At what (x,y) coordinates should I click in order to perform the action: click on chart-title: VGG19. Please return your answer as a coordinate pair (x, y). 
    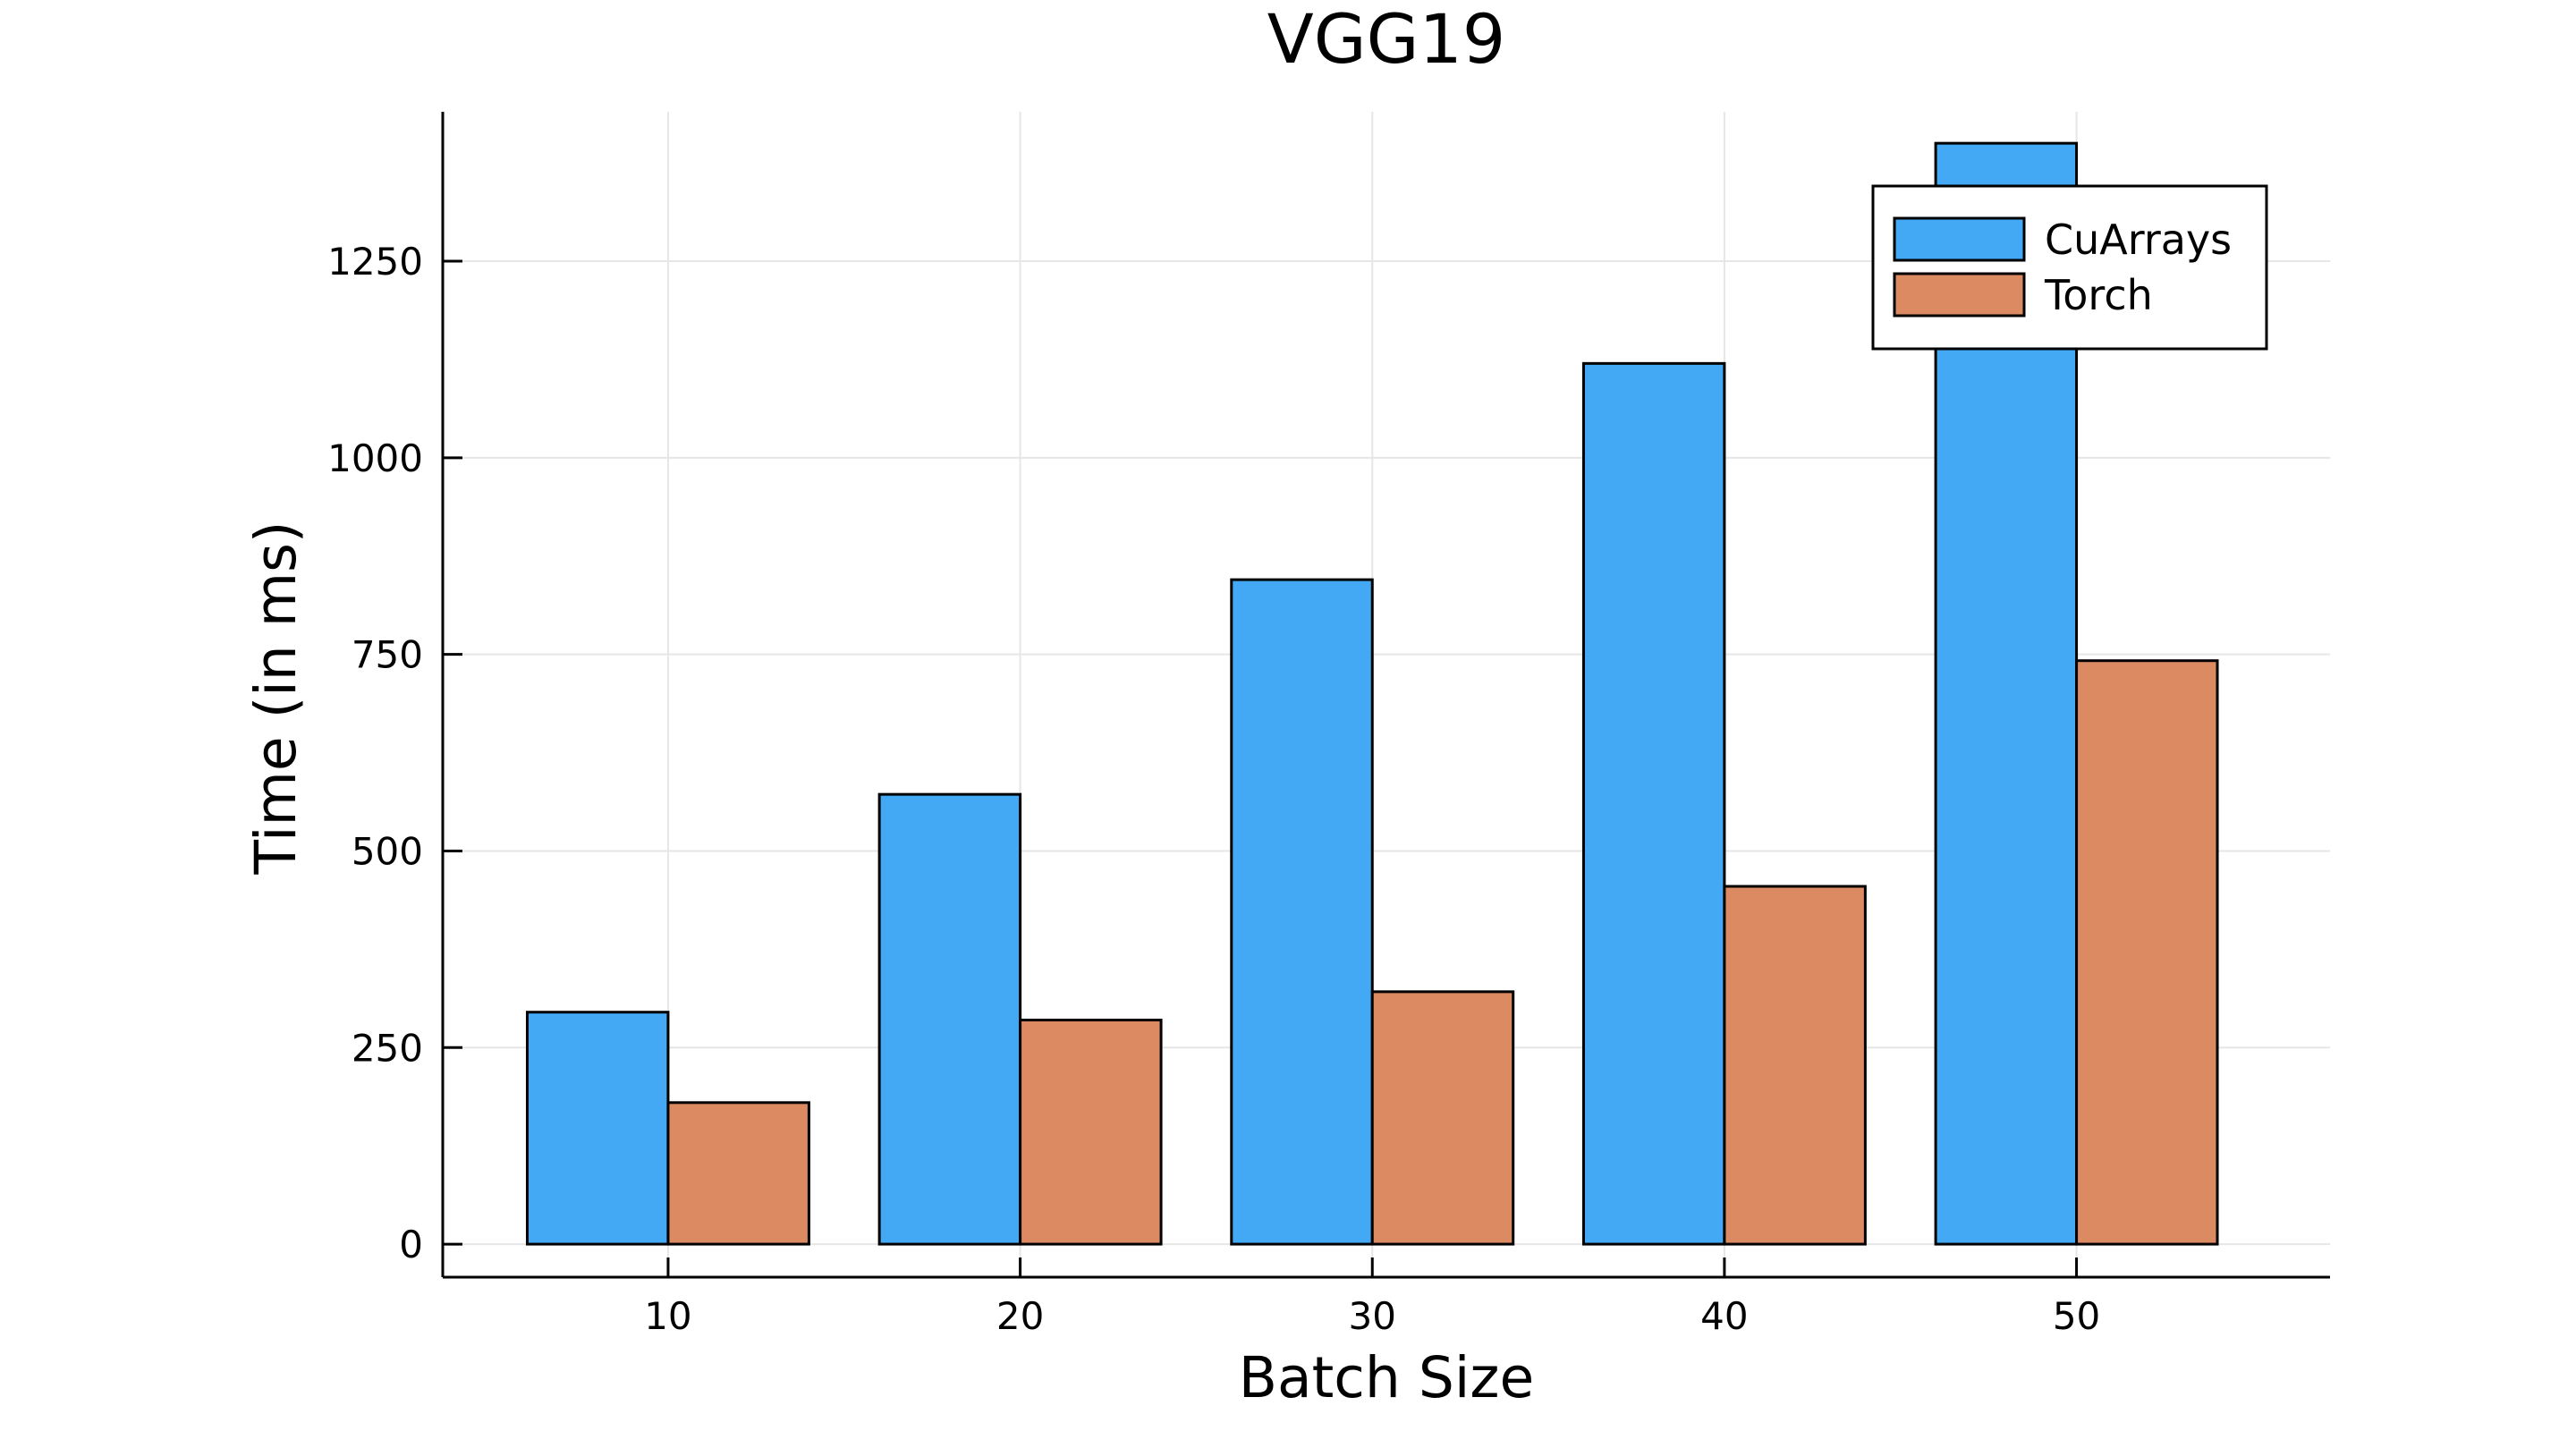
    Looking at the image, I should click on (1386, 40).